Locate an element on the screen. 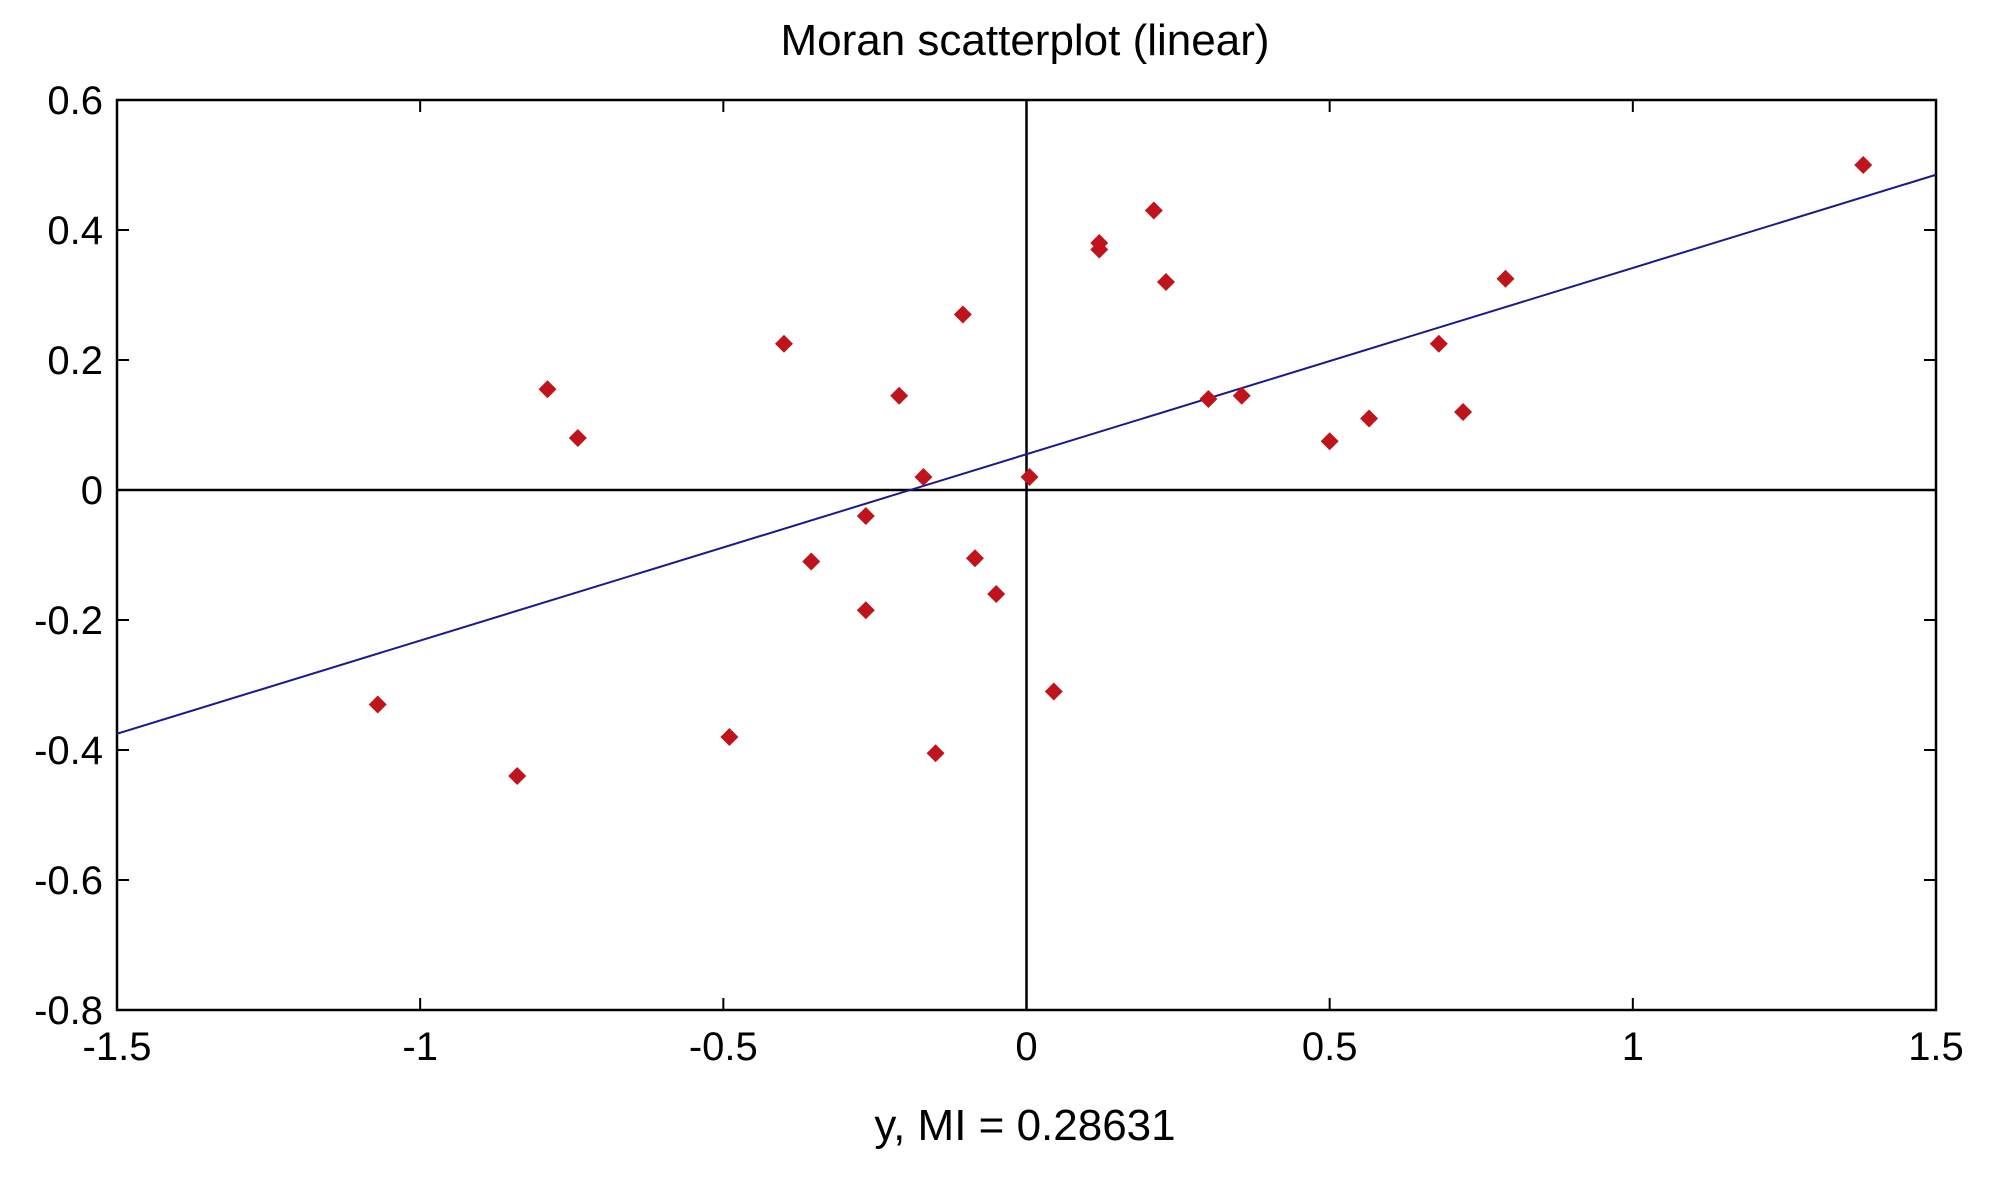 The image size is (1990, 1179). x-tick-label: -1 is located at coordinates (420, 1047).